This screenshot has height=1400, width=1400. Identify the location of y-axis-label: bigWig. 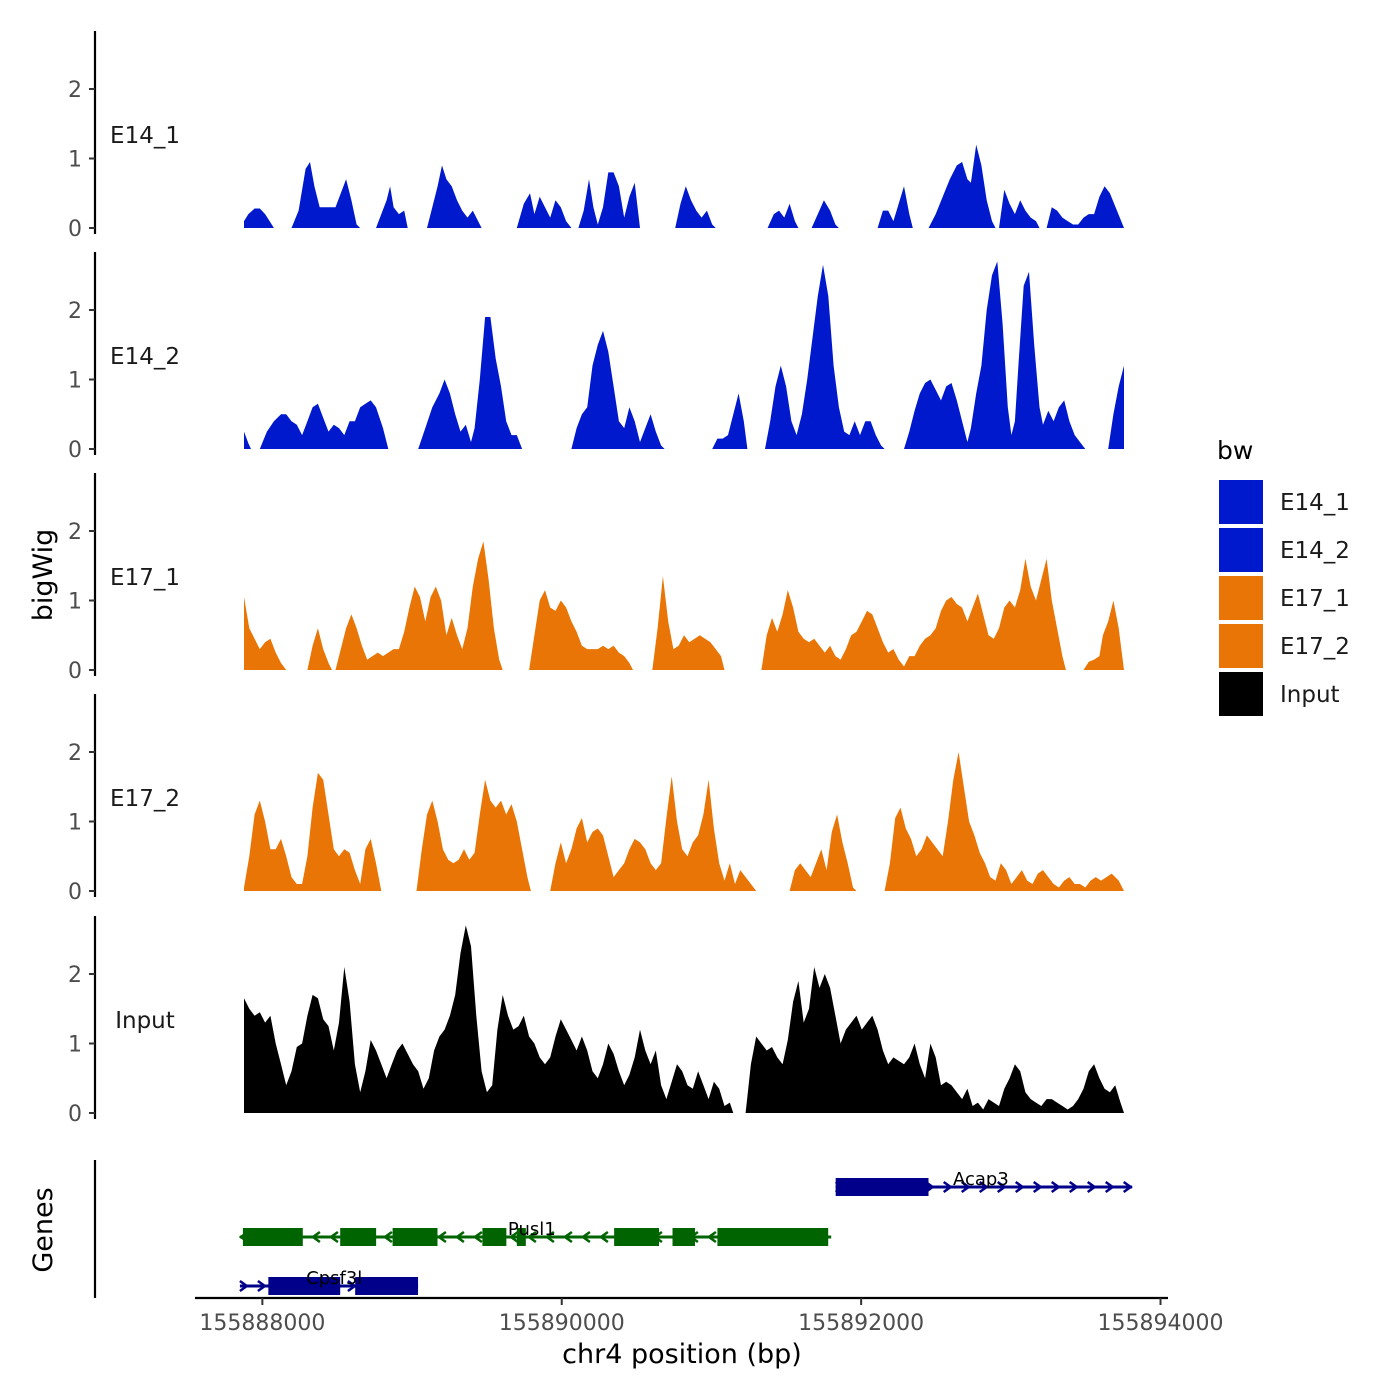
(43, 575).